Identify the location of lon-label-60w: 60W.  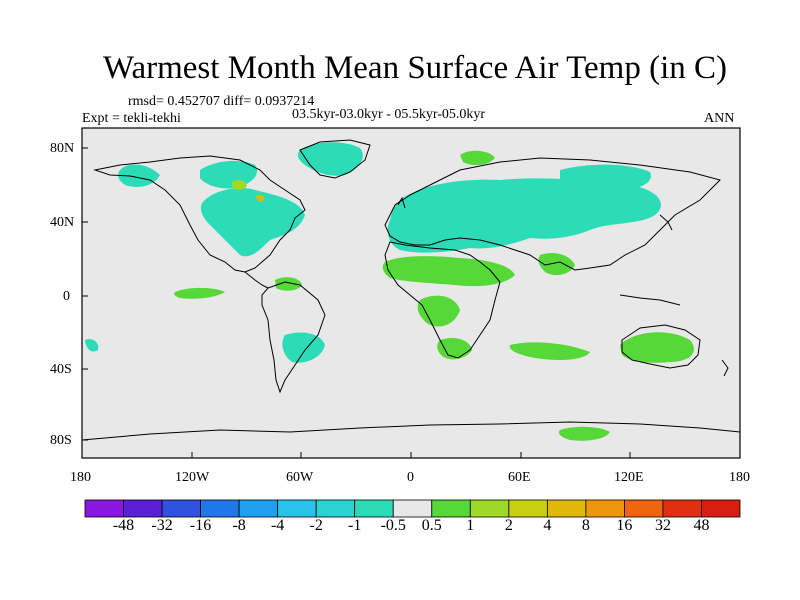
(300, 477).